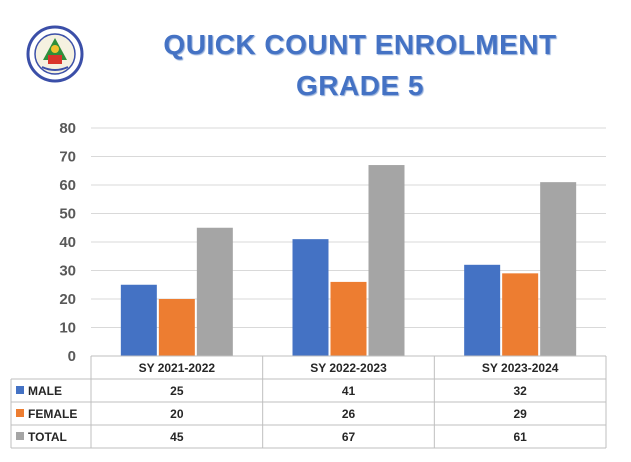 This screenshot has width=631, height=462. Describe the element at coordinates (20, 390) in the screenshot. I see `legend-key-male` at that location.